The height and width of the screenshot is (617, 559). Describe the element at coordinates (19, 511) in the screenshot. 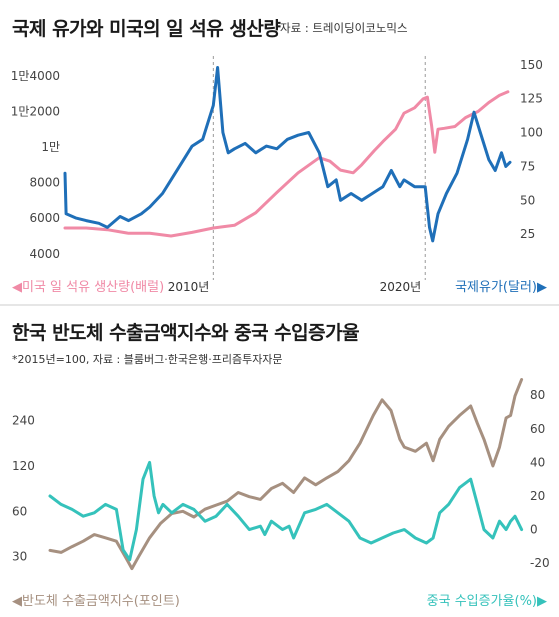

I see `left-axis-tick-label: 60` at that location.